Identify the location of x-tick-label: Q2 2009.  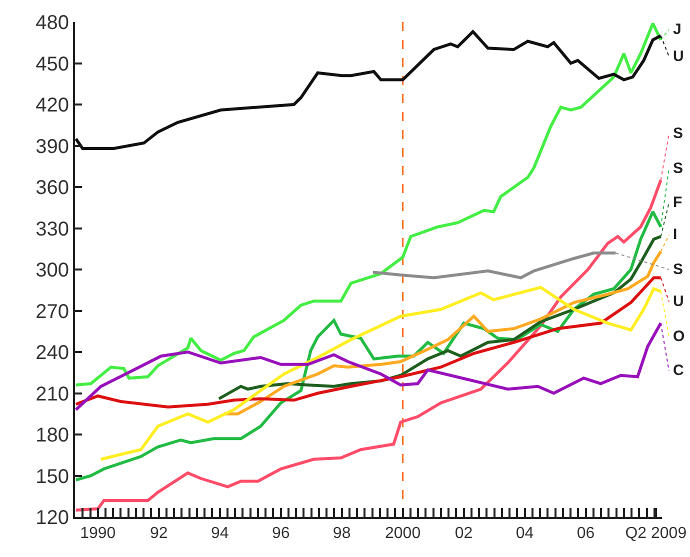
(656, 533).